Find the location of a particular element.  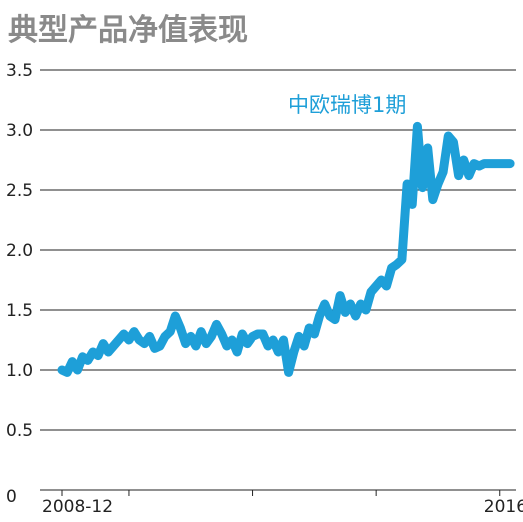

x-axis: 2008-12 2016-01 is located at coordinates (281, 503).